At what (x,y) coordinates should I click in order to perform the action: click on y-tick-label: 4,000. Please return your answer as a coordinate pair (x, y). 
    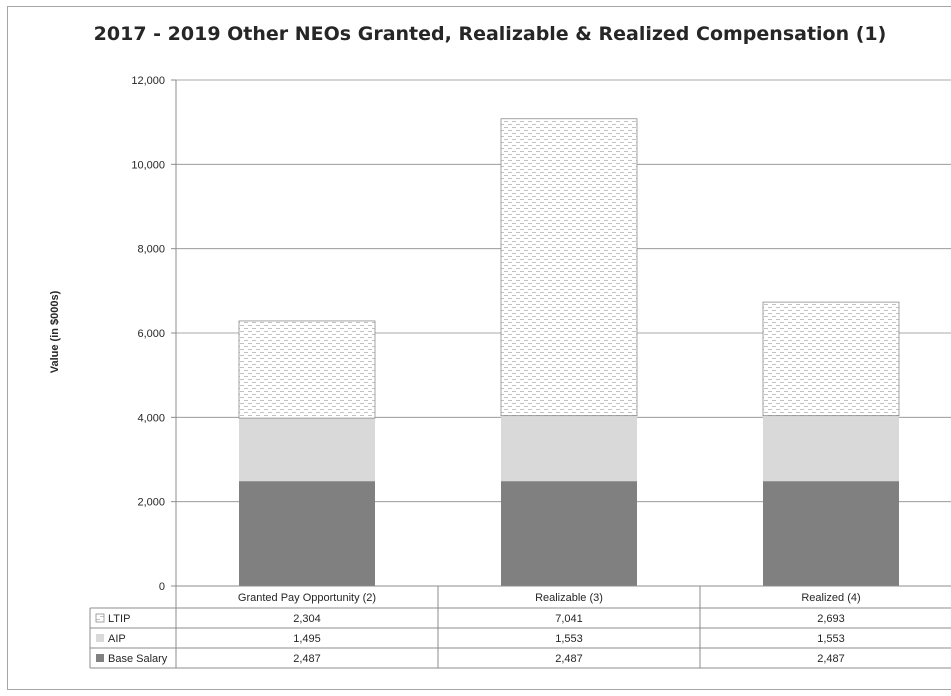
    Looking at the image, I should click on (151, 418).